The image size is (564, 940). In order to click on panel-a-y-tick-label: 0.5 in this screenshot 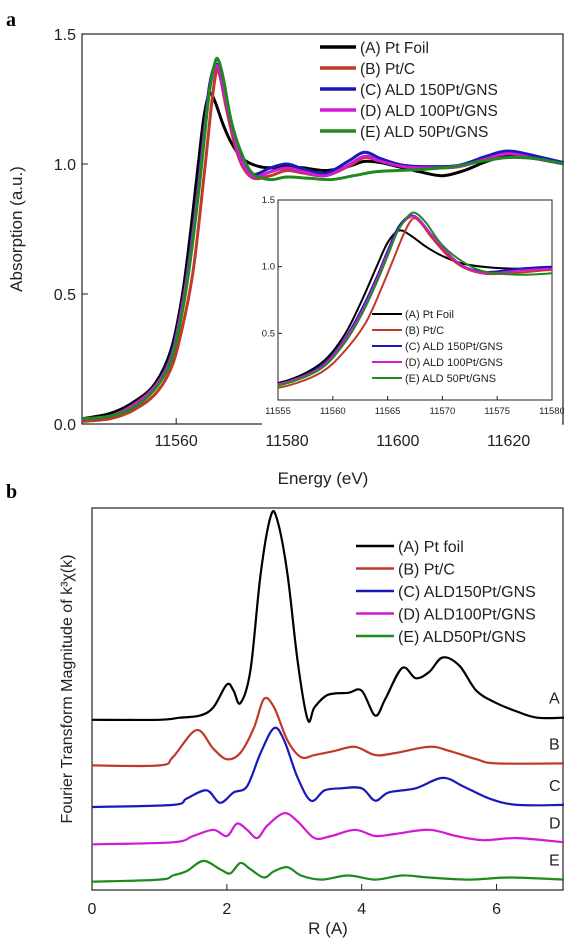, I will do `click(65, 295)`.